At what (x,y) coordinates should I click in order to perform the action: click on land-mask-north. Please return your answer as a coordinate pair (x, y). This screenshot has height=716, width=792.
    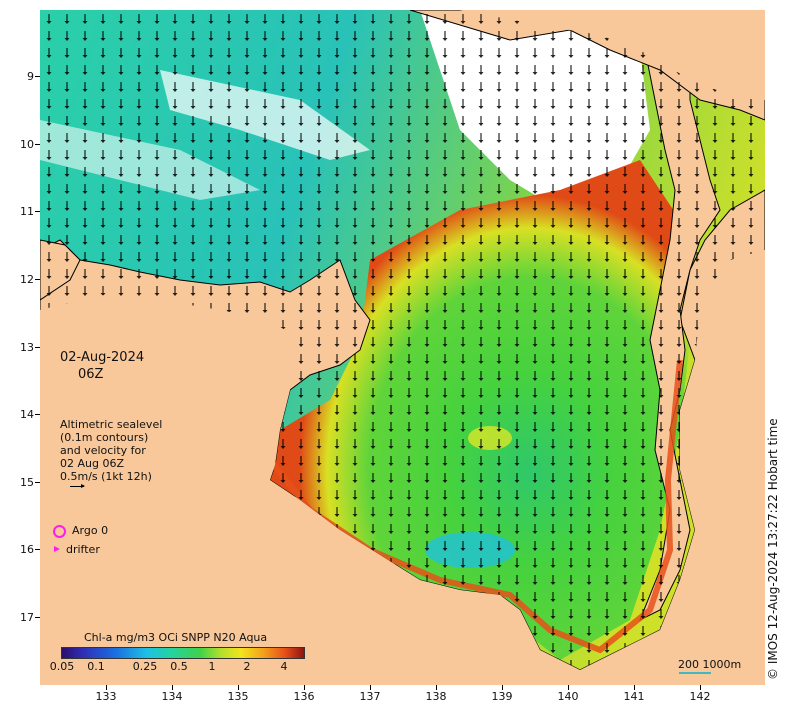
    Looking at the image, I should click on (612, 55).